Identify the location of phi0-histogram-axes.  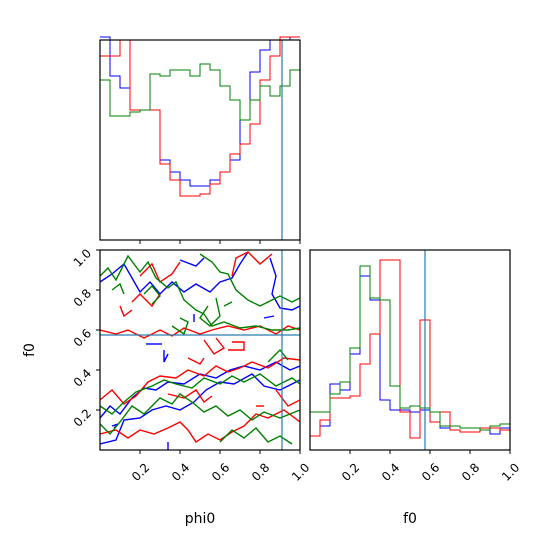
(200, 140).